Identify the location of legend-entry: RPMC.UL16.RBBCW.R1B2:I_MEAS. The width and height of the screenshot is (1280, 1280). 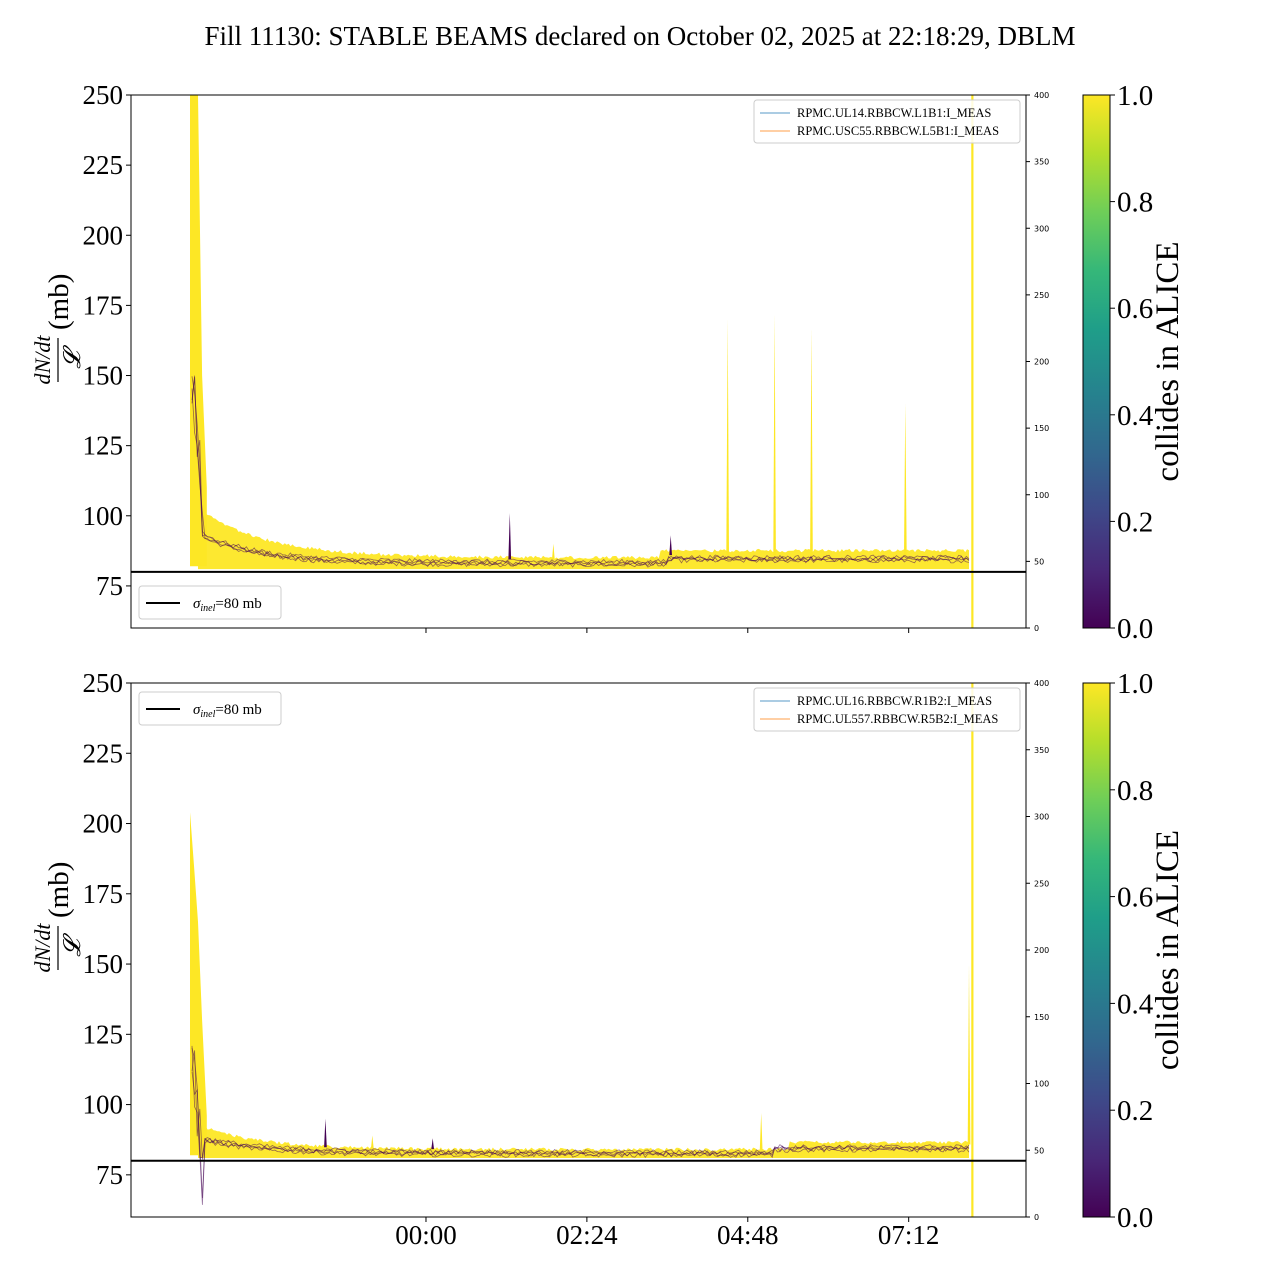
(894, 701).